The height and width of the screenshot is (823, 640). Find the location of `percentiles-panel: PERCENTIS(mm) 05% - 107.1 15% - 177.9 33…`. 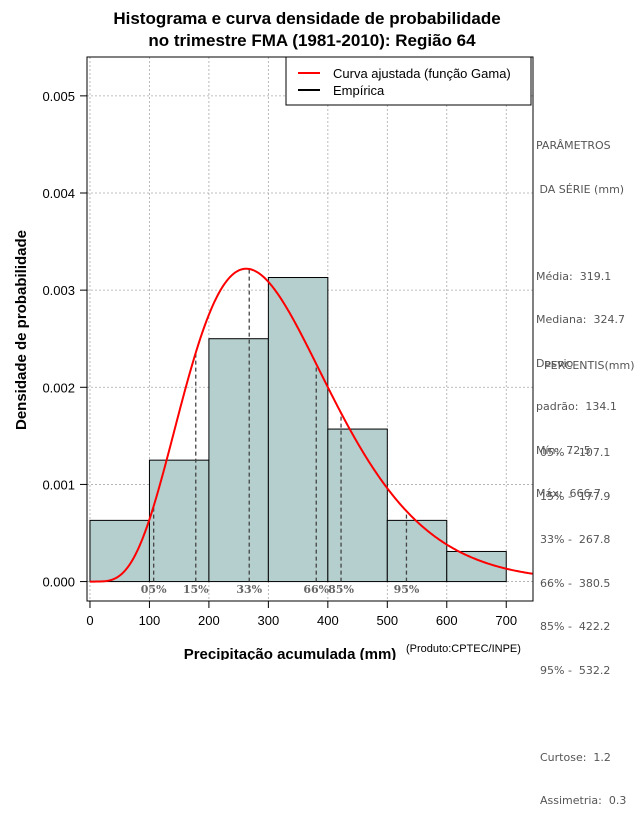

percentiles-panel: PERCENTIS(mm) 05% - 107.1 15% - 177.9 33… is located at coordinates (587, 576).